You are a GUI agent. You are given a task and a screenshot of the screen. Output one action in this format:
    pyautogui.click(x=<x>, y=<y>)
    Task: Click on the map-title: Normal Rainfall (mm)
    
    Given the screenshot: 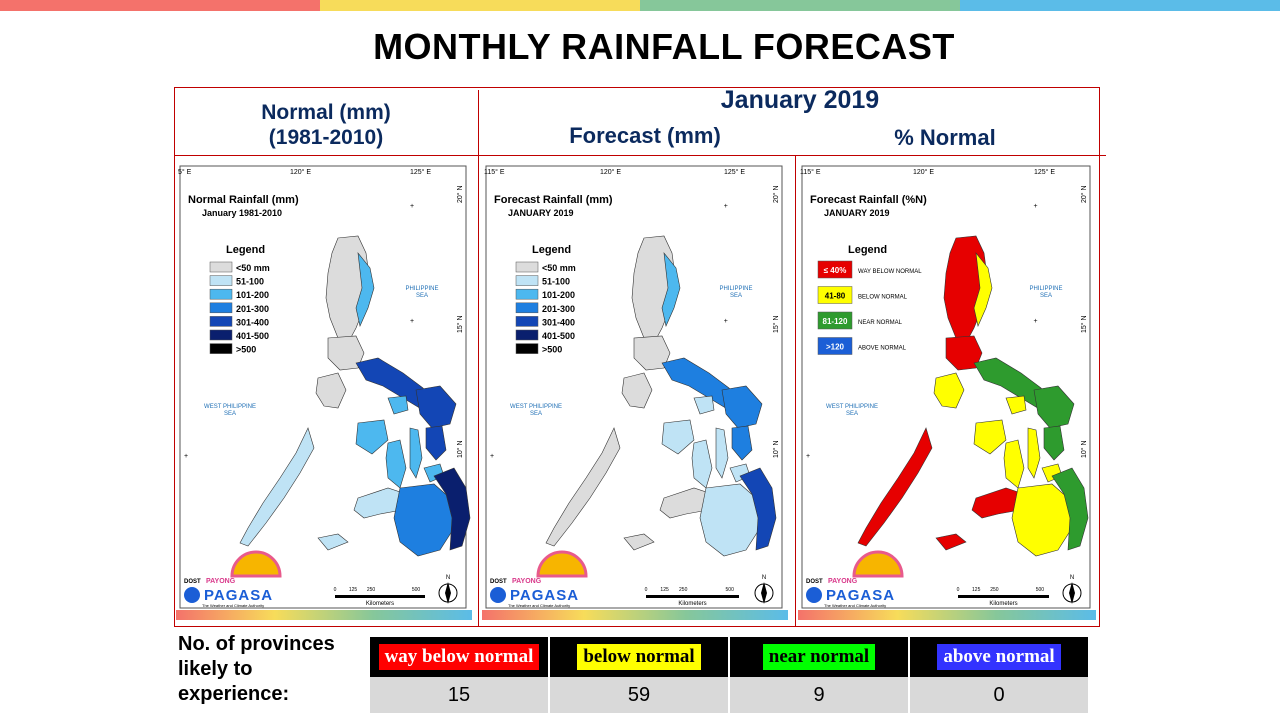 What is the action you would take?
    pyautogui.click(x=243, y=200)
    